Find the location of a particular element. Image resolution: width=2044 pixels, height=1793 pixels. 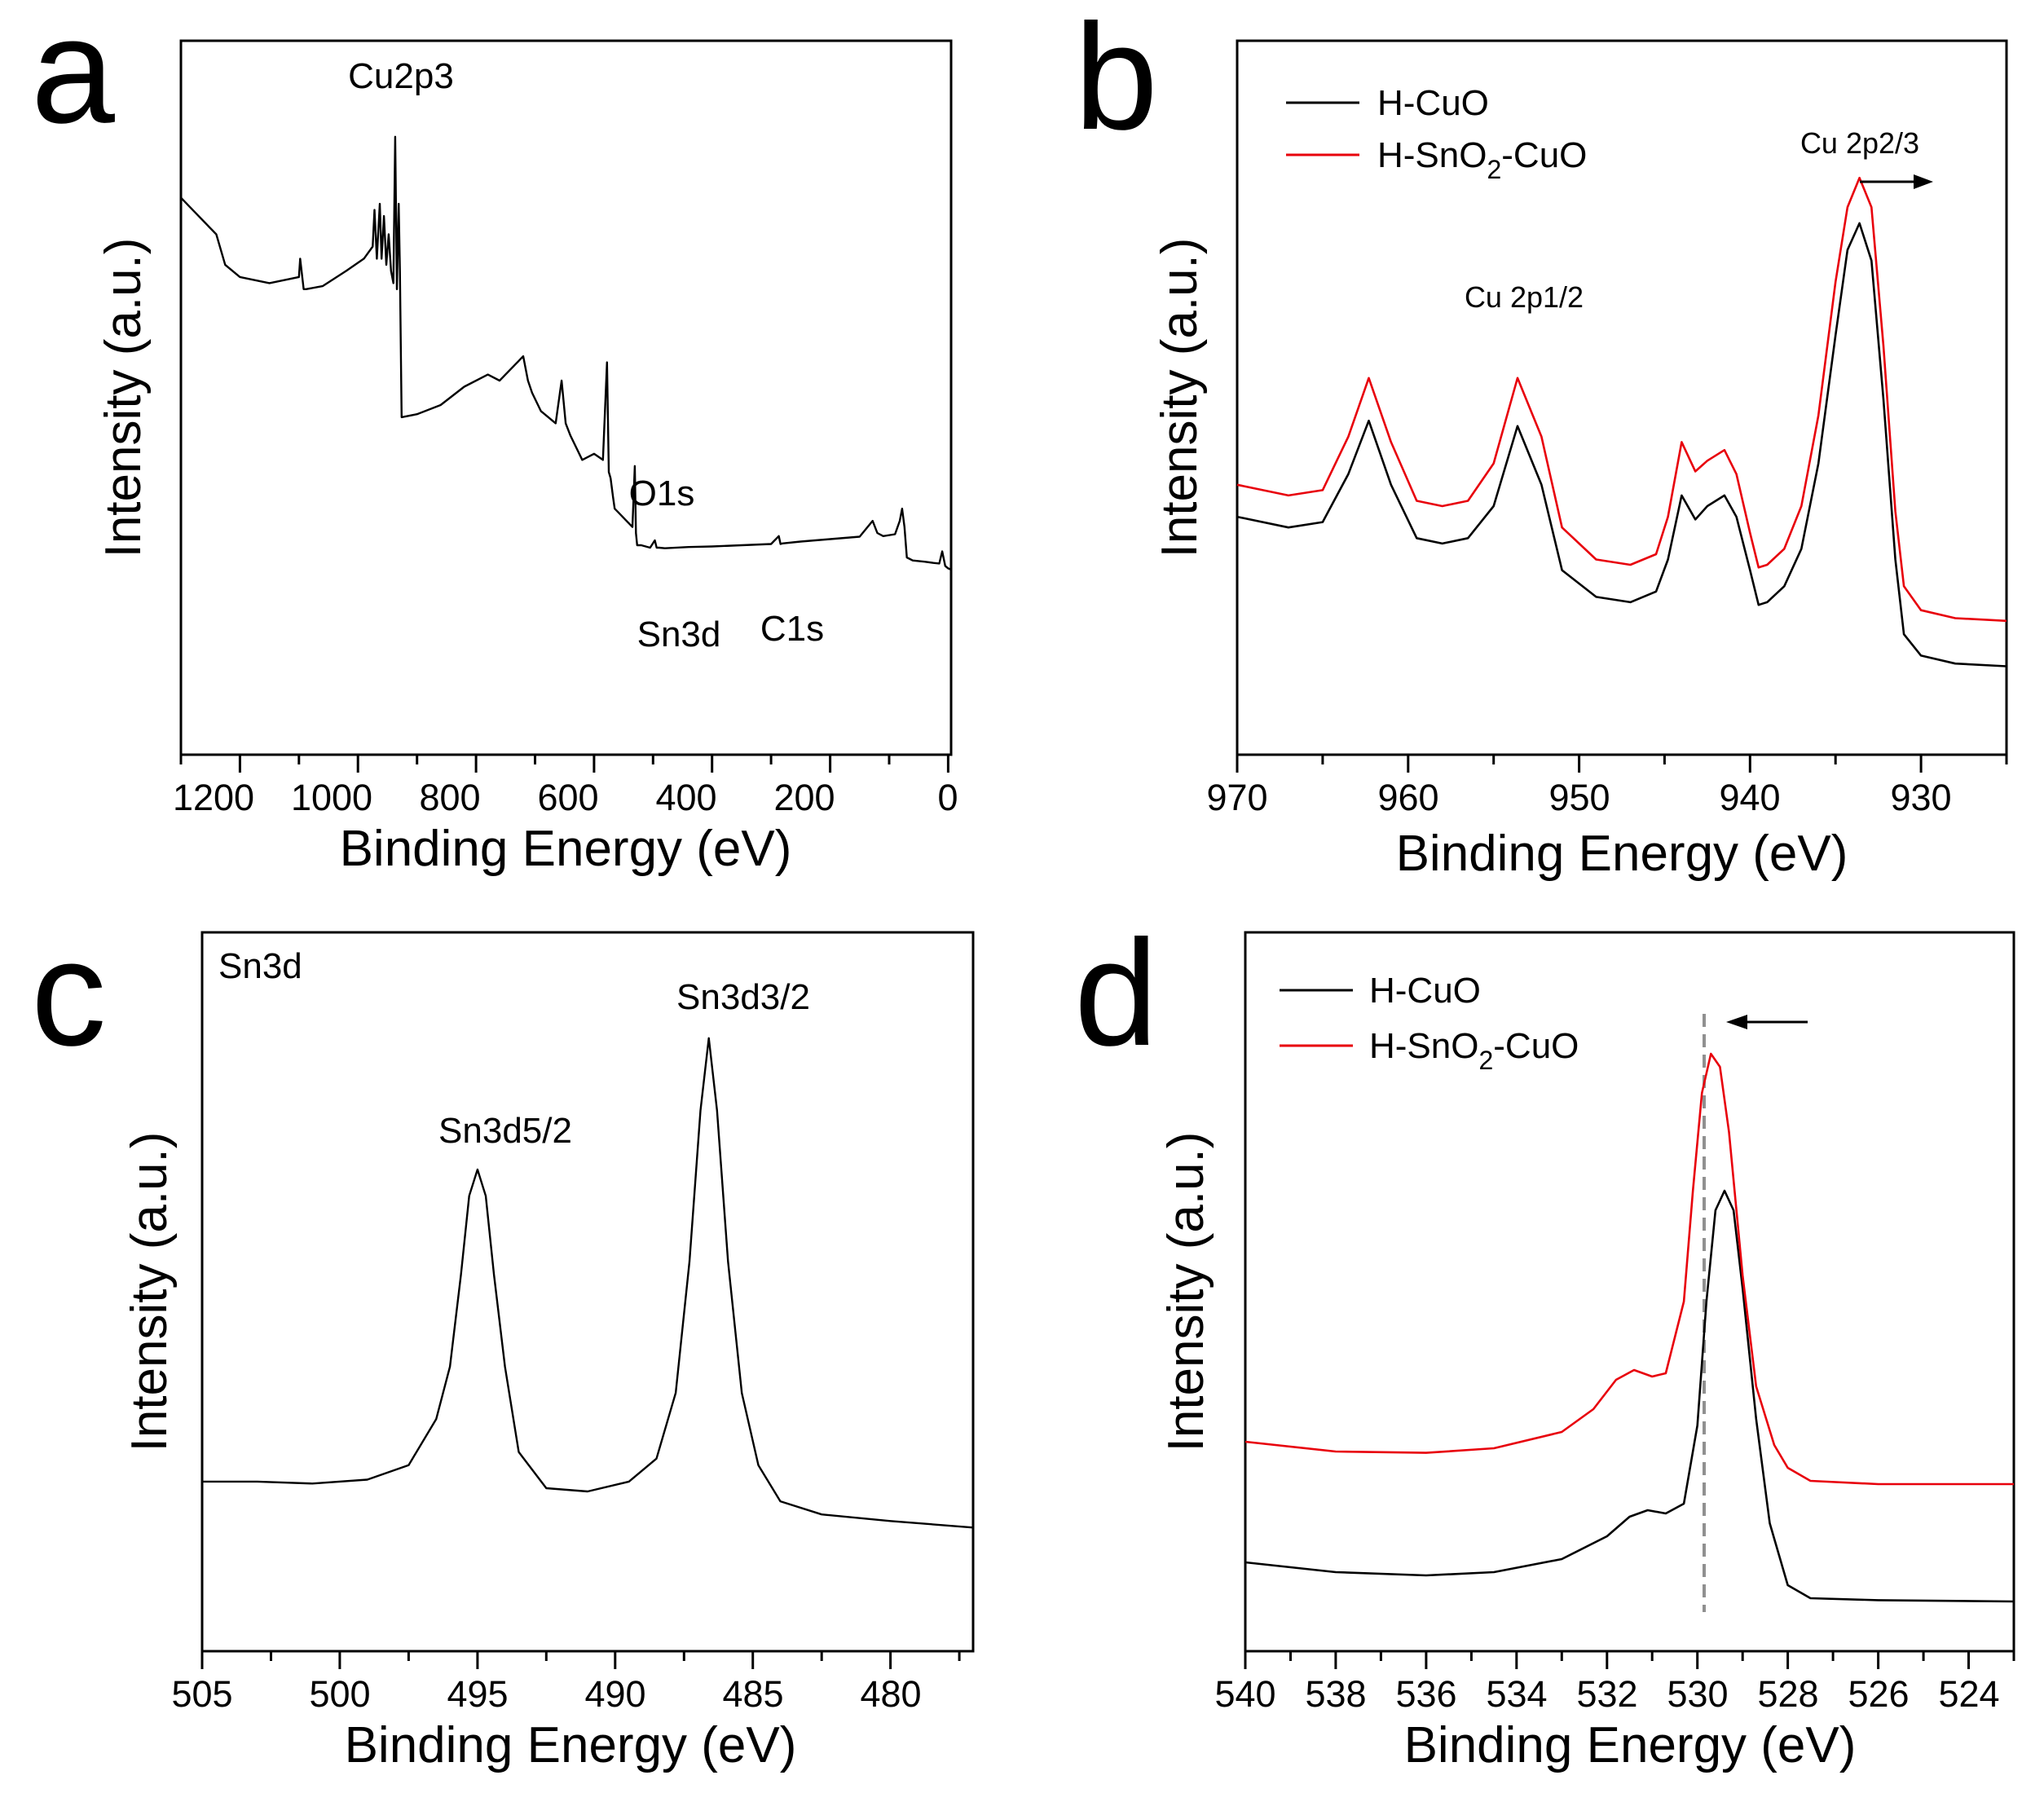

panel-b-annotation-cu-2p2-3: Cu 2p2/3 is located at coordinates (1859, 143).